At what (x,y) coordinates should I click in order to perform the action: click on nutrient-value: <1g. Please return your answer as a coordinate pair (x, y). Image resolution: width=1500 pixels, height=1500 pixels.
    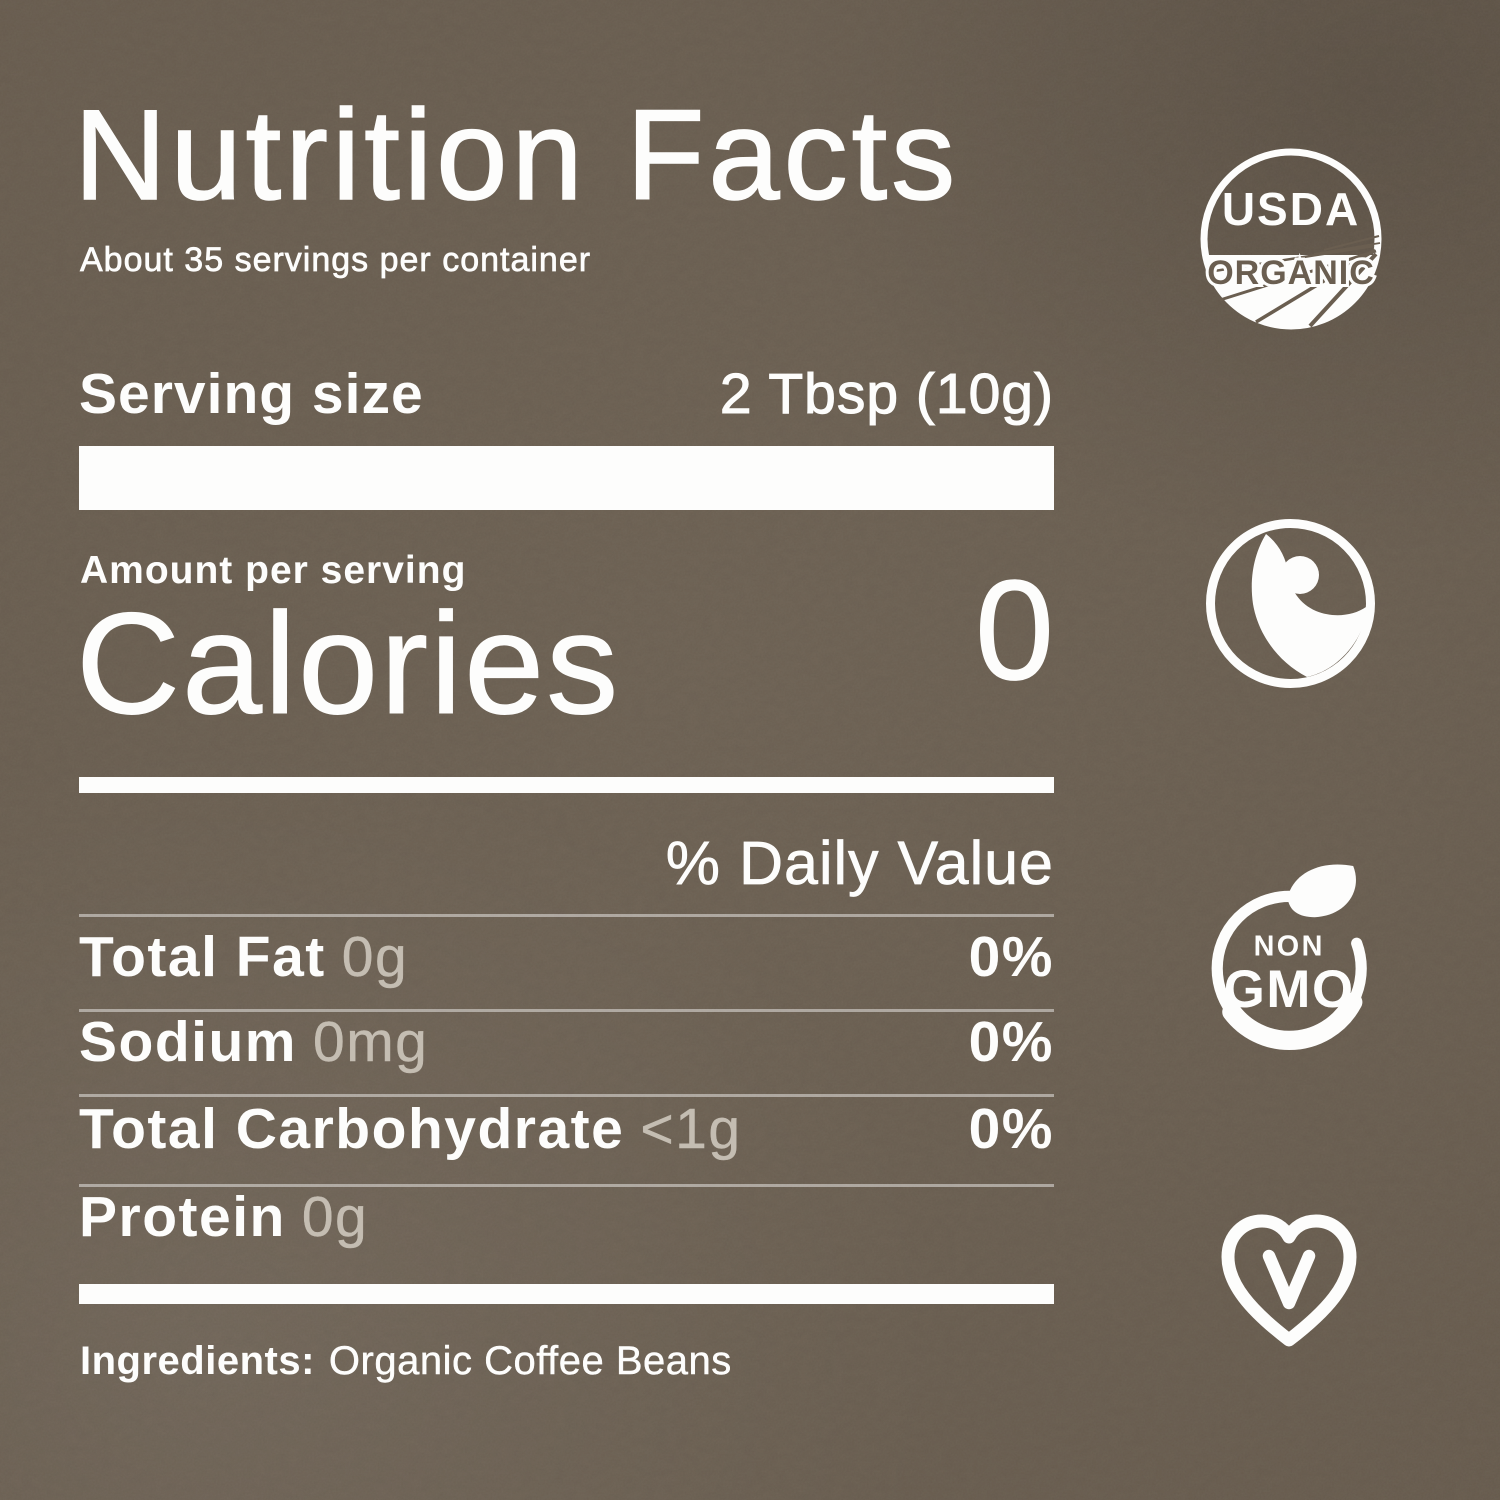
    Looking at the image, I should click on (691, 1129).